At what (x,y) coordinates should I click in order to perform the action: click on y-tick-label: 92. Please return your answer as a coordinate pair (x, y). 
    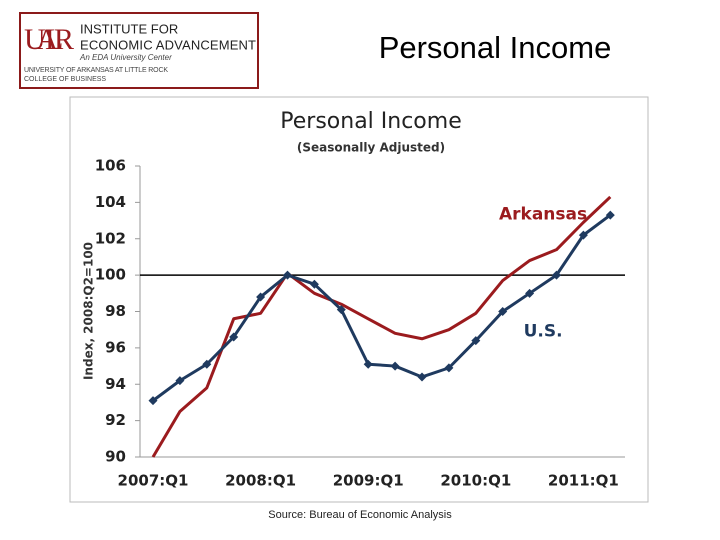
    Looking at the image, I should click on (115, 420).